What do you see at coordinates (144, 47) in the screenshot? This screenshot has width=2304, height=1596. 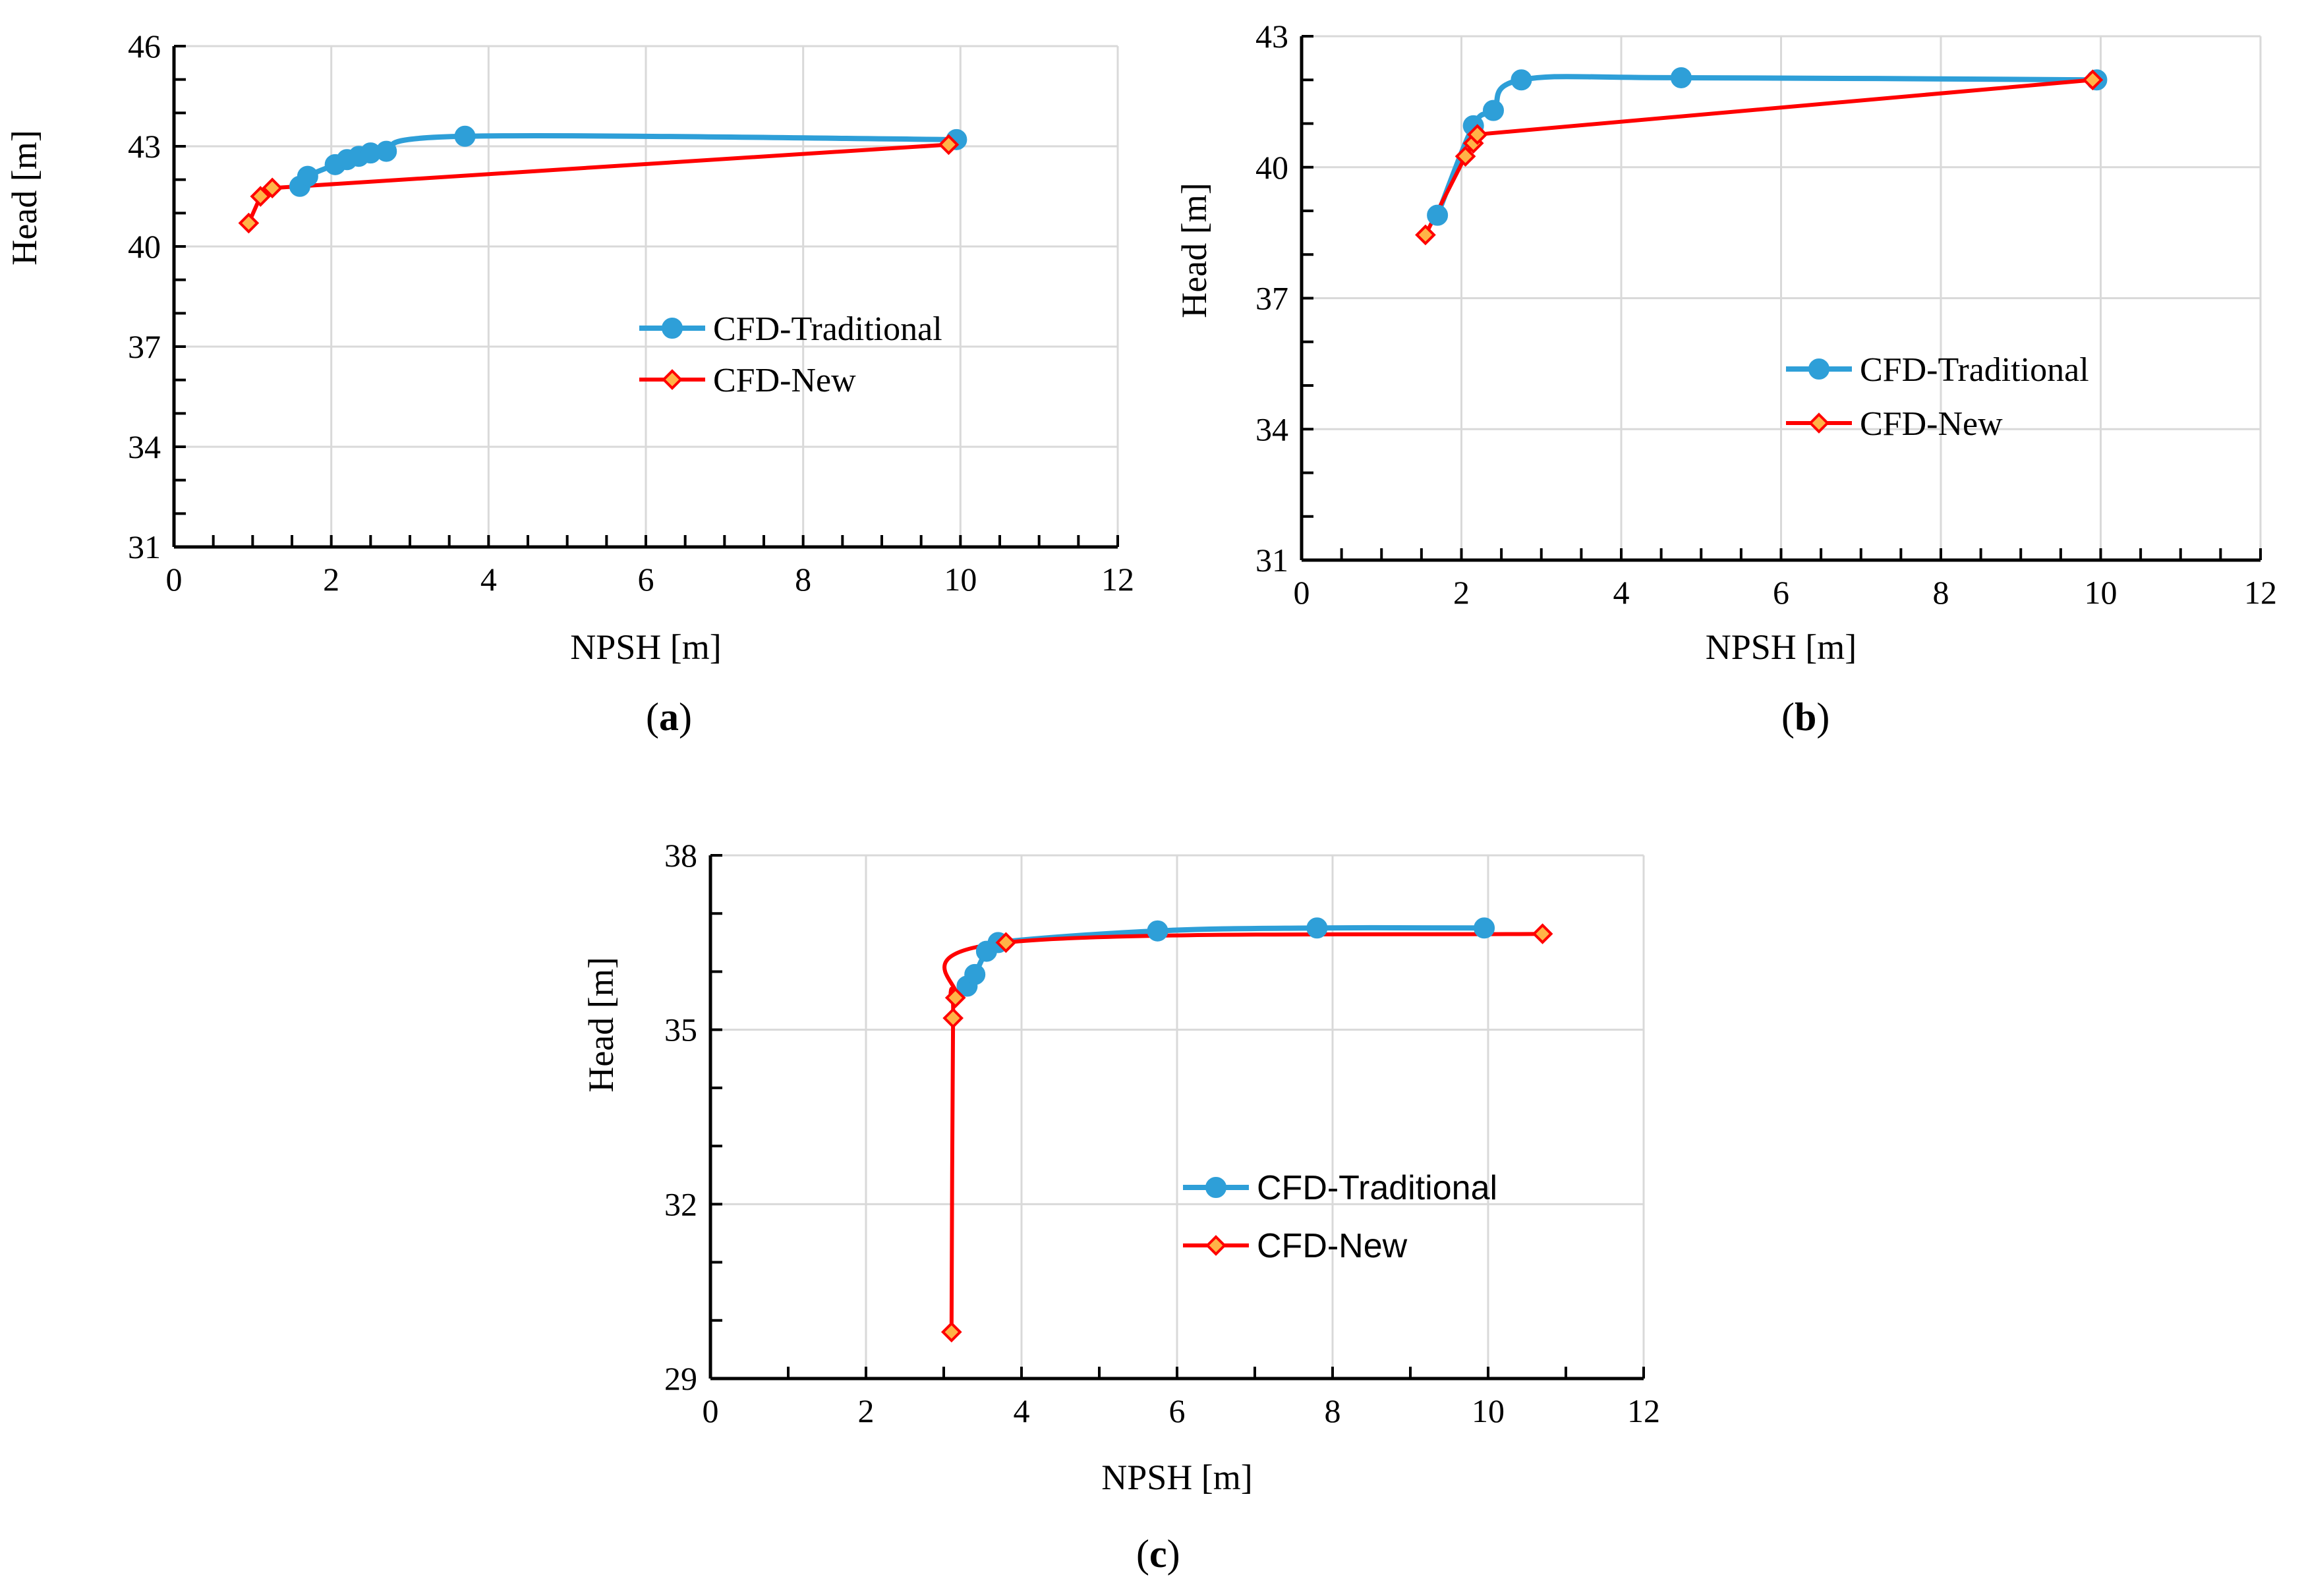 I see `y-tick-label: 46` at bounding box center [144, 47].